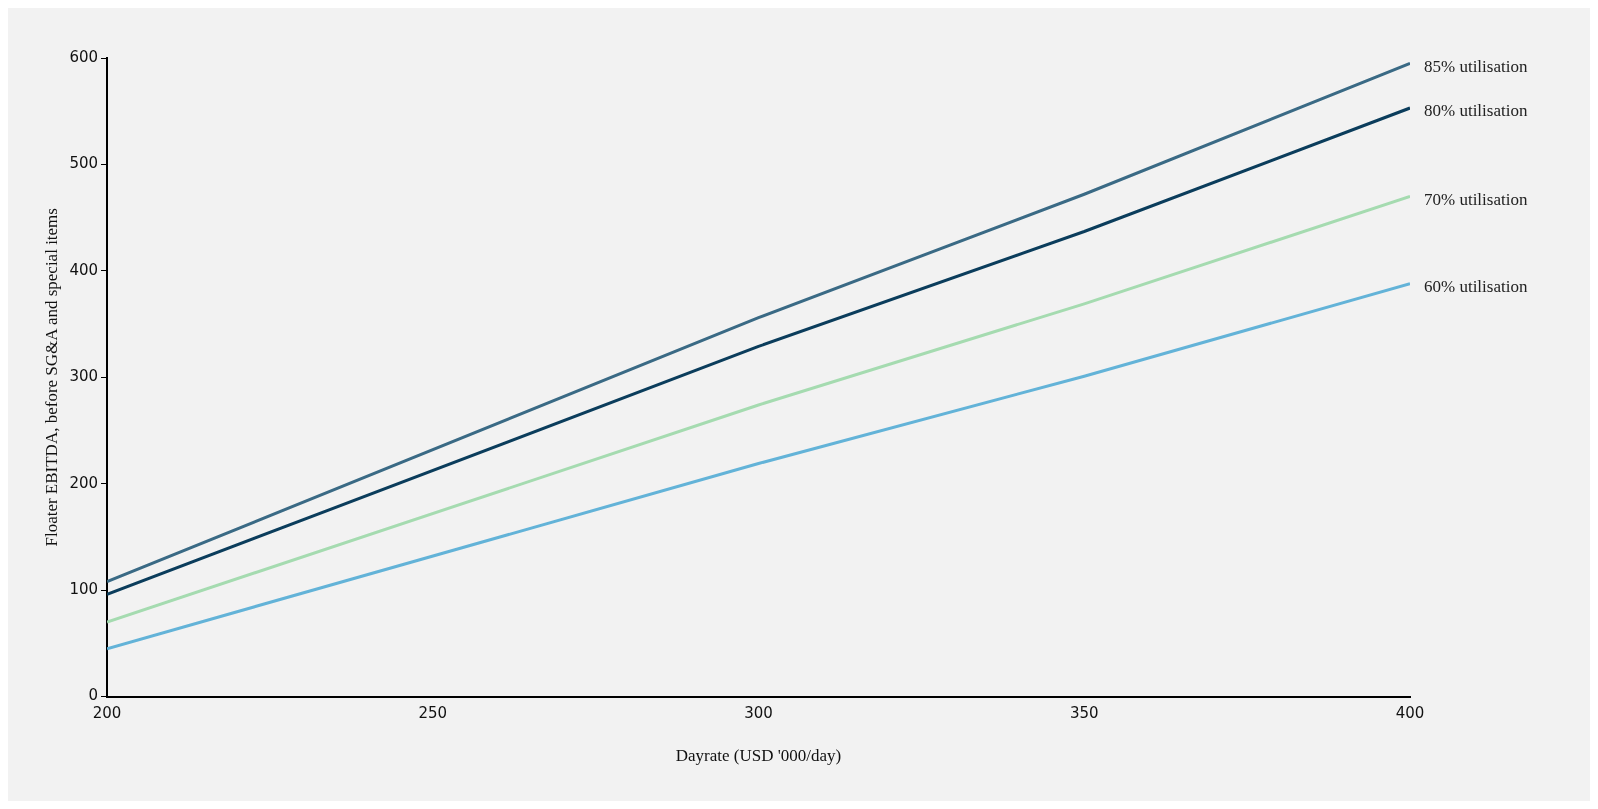  I want to click on x-tick-label: 250, so click(433, 713).